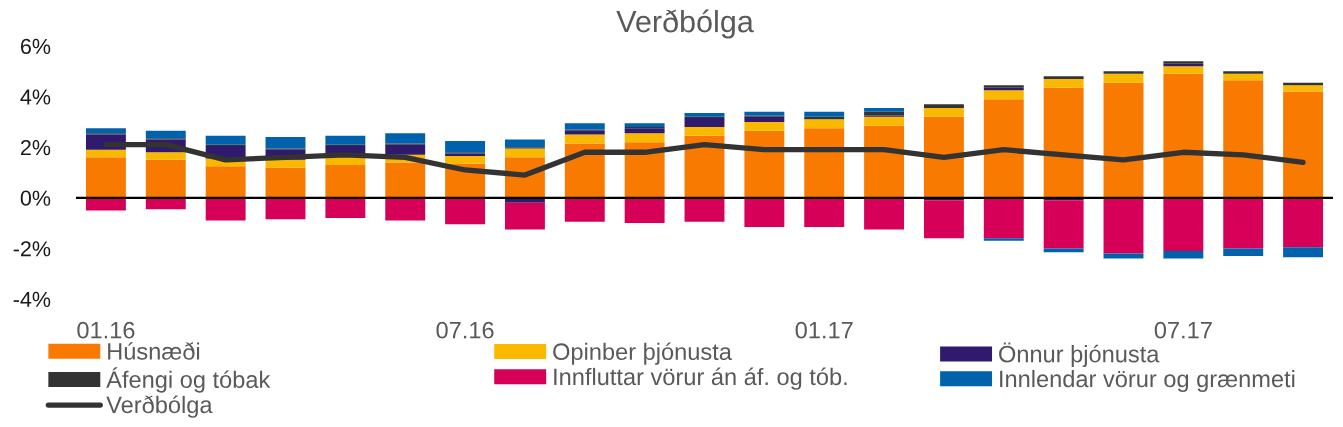  Describe the element at coordinates (35, 147) in the screenshot. I see `y-tick-label: 2%` at that location.